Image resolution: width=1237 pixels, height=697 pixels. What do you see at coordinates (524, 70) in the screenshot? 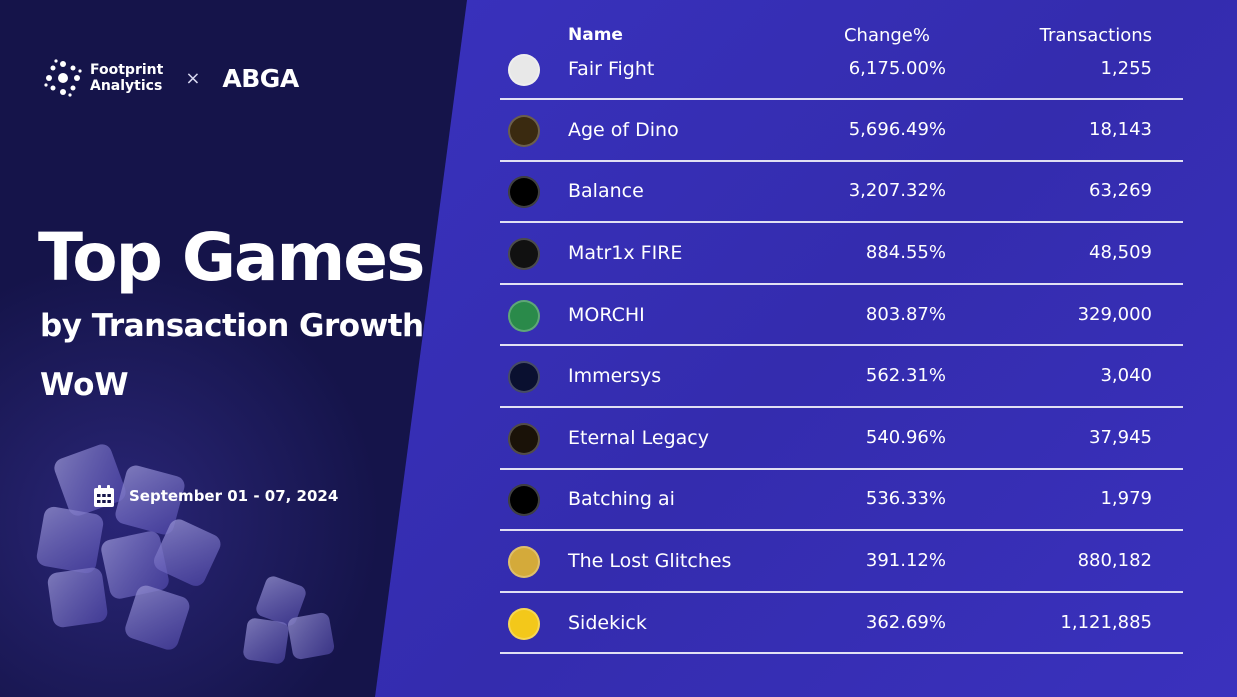
I see `fair-fight-icon` at bounding box center [524, 70].